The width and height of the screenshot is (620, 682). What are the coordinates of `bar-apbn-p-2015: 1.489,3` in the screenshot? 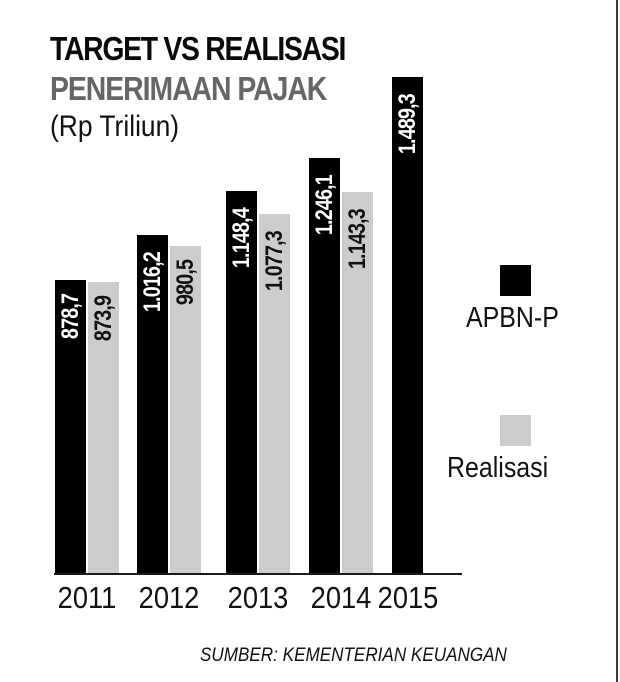 It's located at (407, 325).